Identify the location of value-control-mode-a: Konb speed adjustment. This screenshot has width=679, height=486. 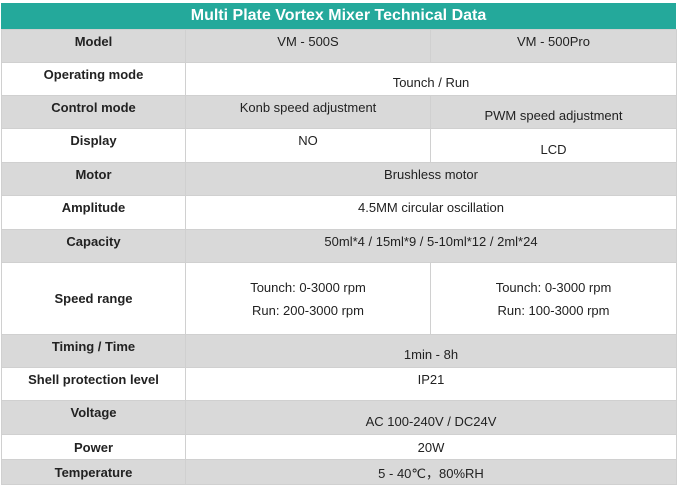
(308, 112).